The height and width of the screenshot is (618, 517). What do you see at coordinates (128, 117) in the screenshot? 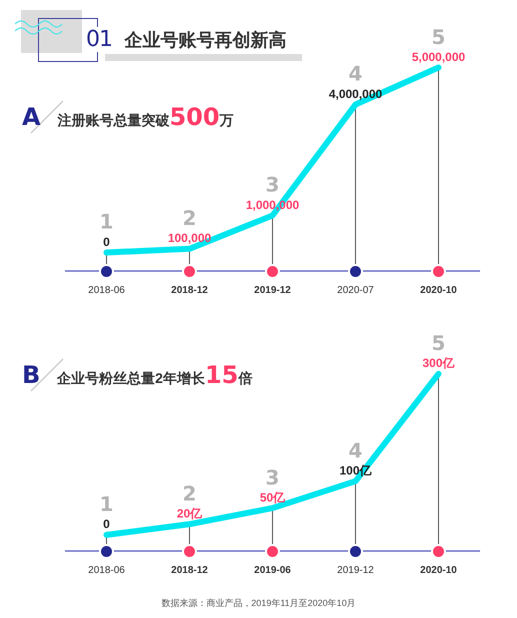
I see `text: A 注册账号总量突破500万` at bounding box center [128, 117].